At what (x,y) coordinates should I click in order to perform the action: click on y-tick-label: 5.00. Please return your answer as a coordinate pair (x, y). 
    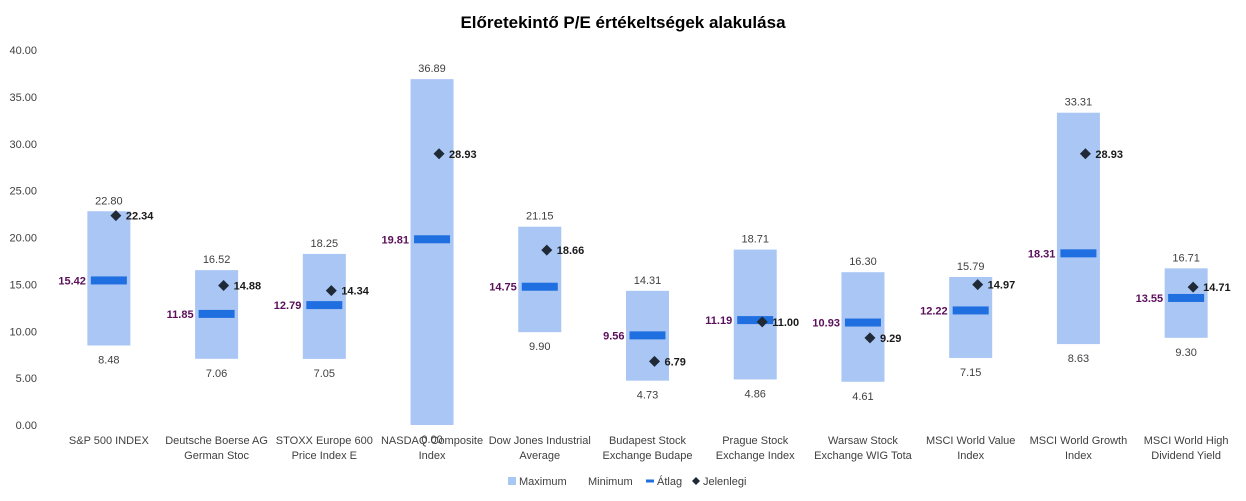
    Looking at the image, I should click on (26, 379).